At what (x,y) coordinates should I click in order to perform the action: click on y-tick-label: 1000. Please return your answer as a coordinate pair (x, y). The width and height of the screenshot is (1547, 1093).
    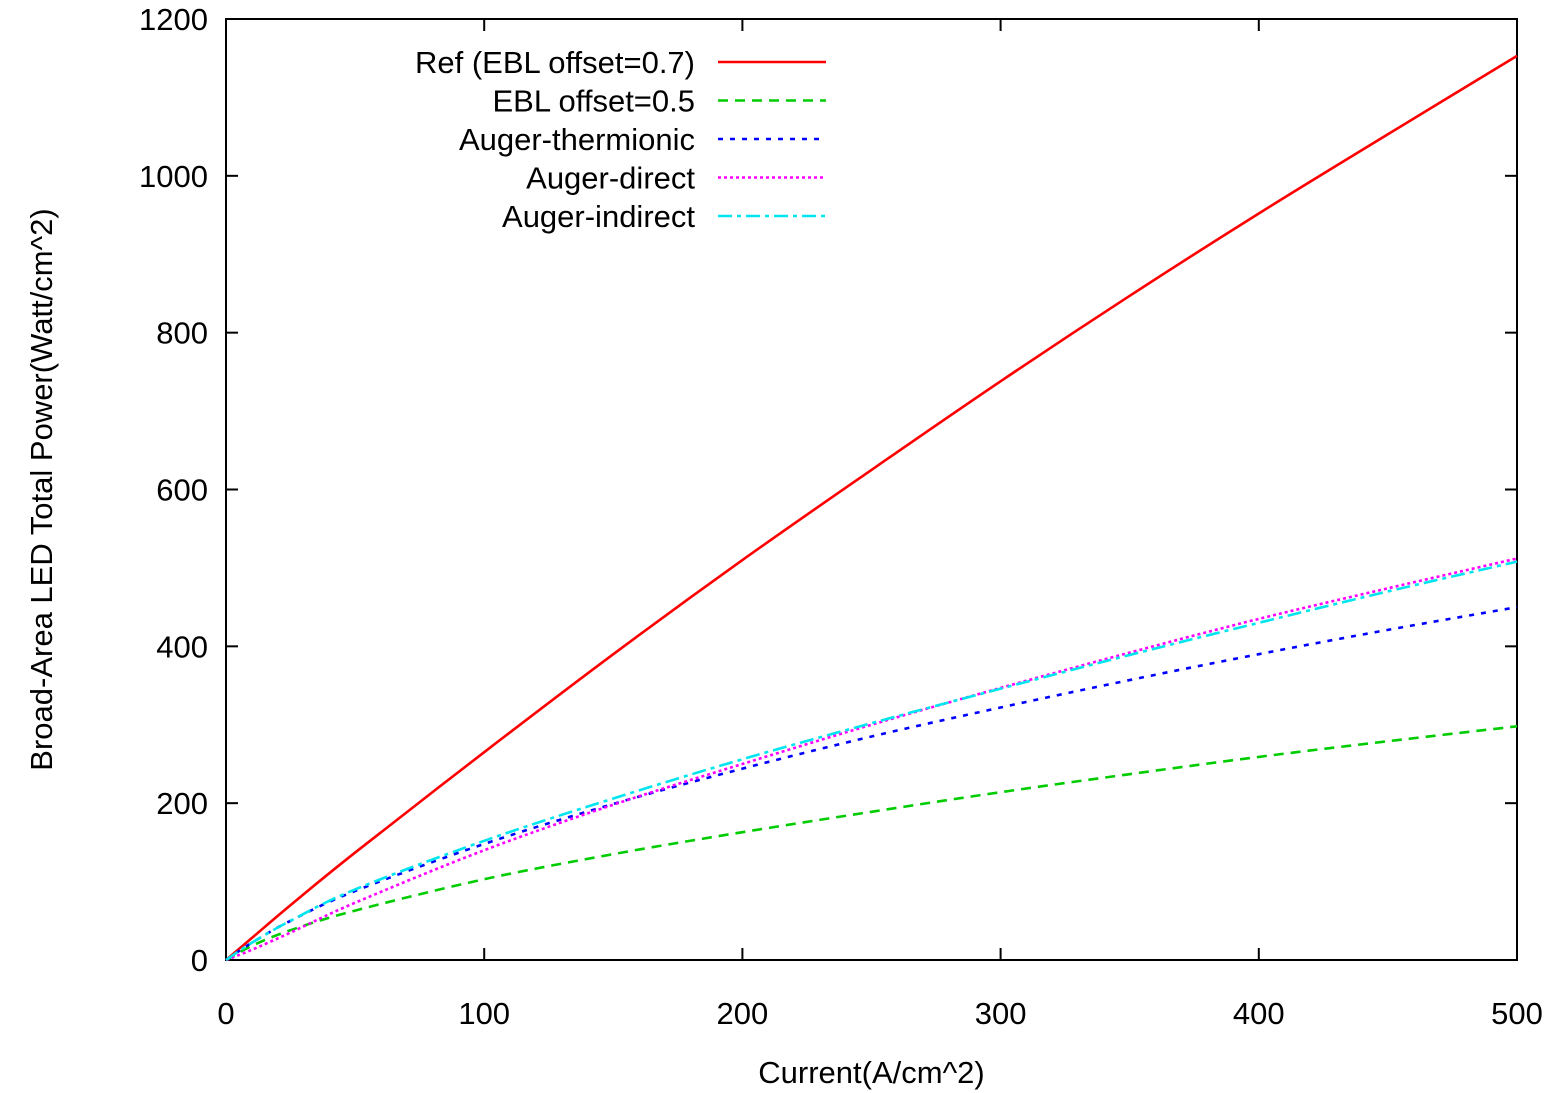
    Looking at the image, I should click on (173, 176).